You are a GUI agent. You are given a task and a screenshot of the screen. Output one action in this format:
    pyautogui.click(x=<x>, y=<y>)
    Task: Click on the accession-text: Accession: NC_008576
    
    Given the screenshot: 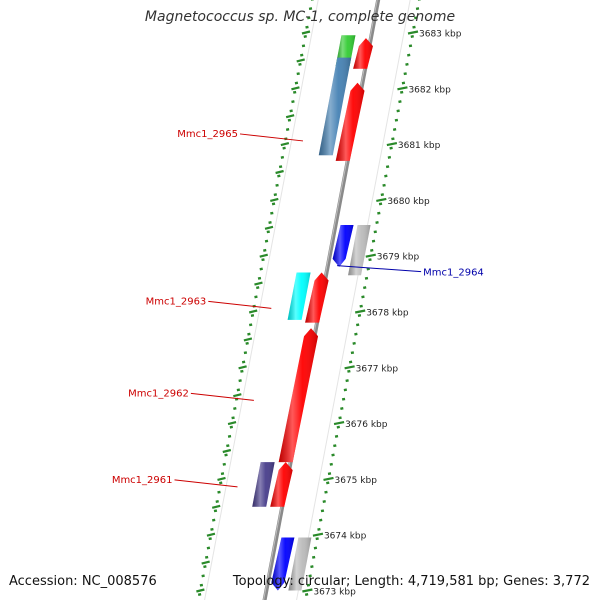 What is the action you would take?
    pyautogui.click(x=83, y=581)
    